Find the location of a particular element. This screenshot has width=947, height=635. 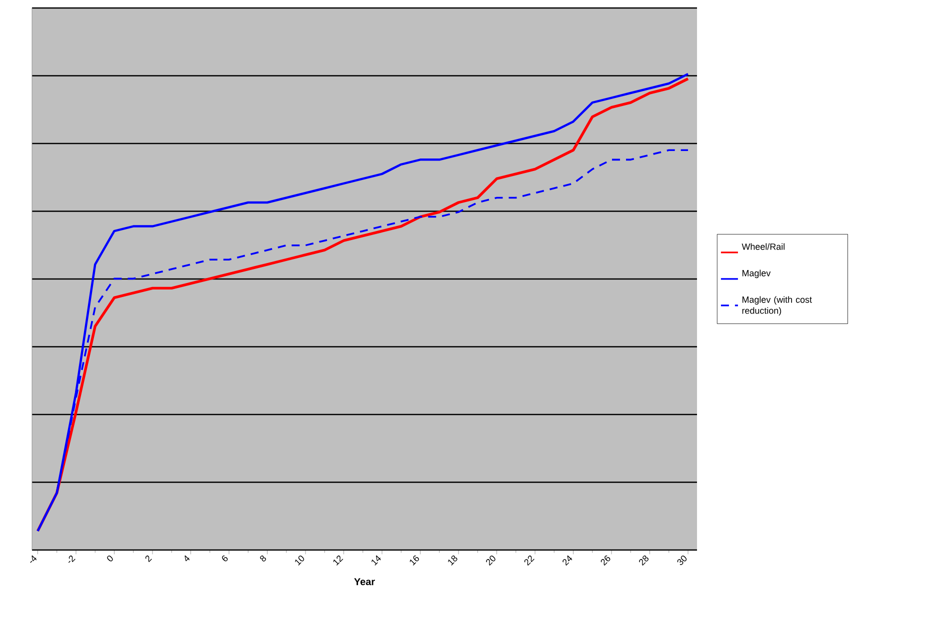

x-tick-label: 12 is located at coordinates (338, 561).